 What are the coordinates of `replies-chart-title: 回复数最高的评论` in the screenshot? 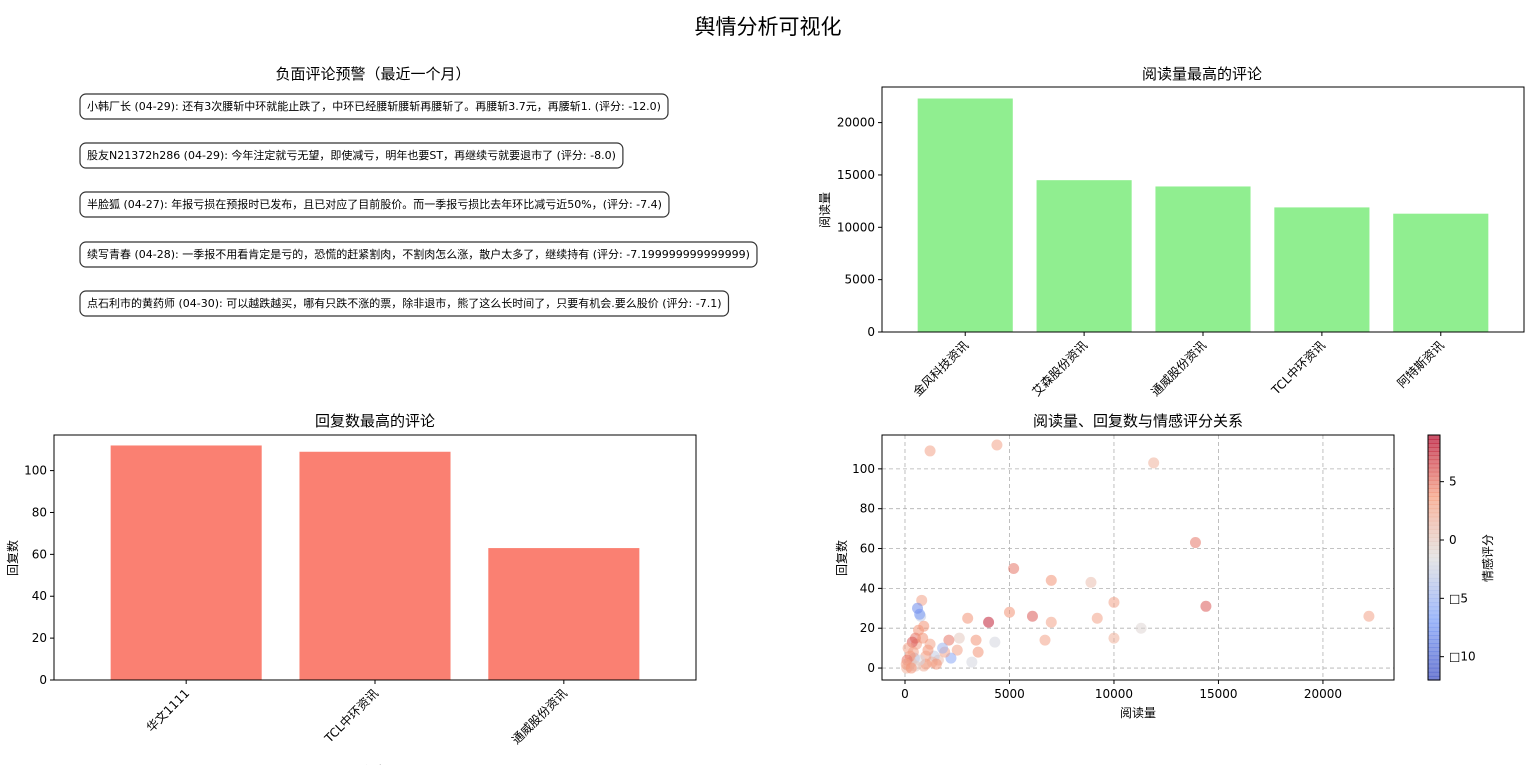 It's located at (375, 421).